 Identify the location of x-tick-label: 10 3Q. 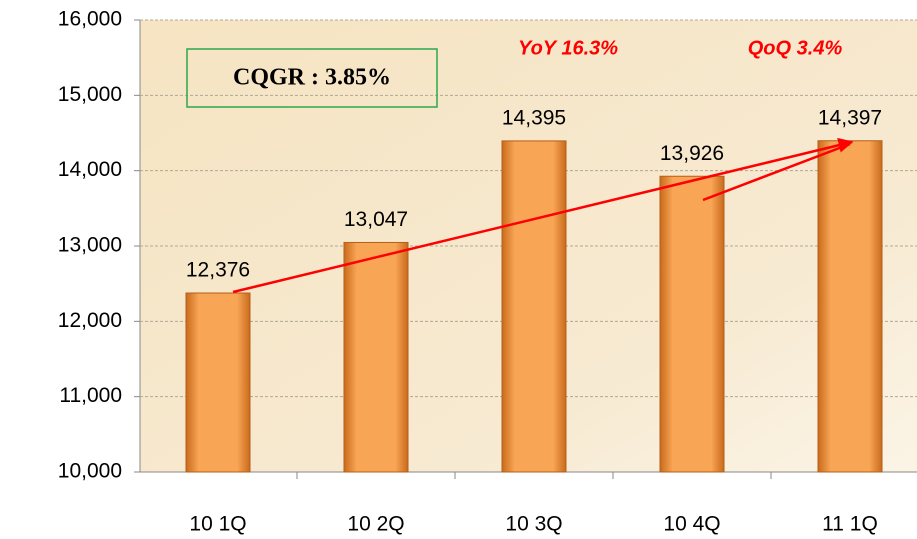
(533, 524).